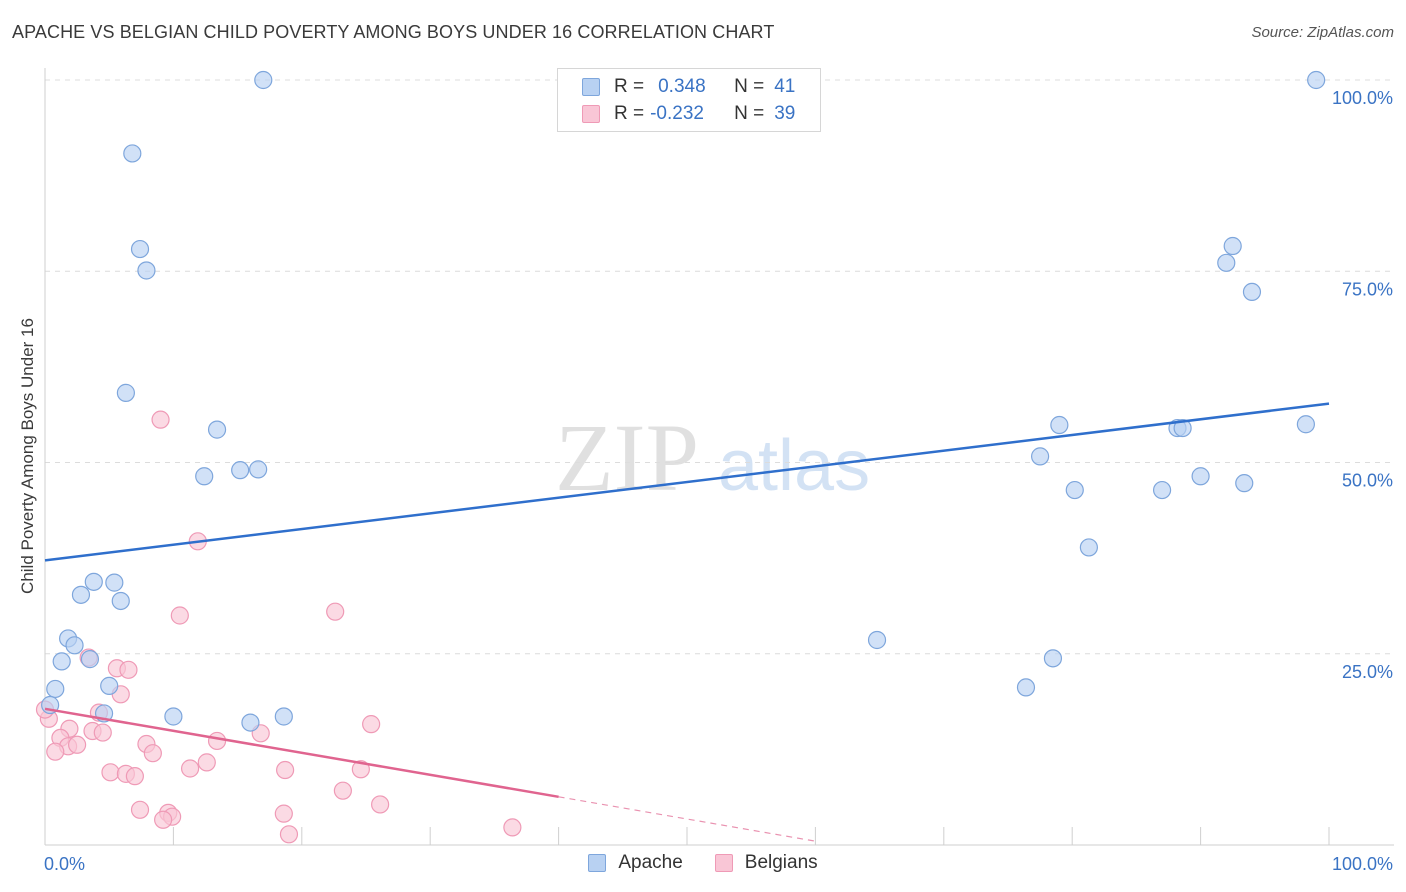  I want to click on source-credit: Source: ZipAtlas.com, so click(1322, 32).